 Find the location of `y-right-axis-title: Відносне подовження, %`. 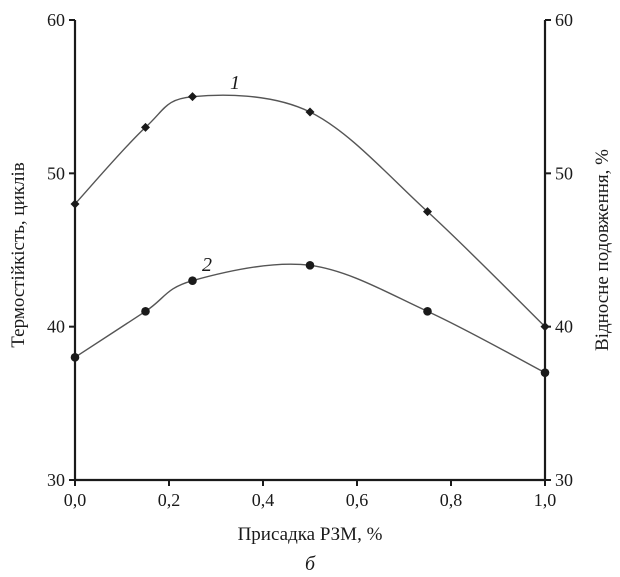

y-right-axis-title: Відносне подовження, % is located at coordinates (602, 250).